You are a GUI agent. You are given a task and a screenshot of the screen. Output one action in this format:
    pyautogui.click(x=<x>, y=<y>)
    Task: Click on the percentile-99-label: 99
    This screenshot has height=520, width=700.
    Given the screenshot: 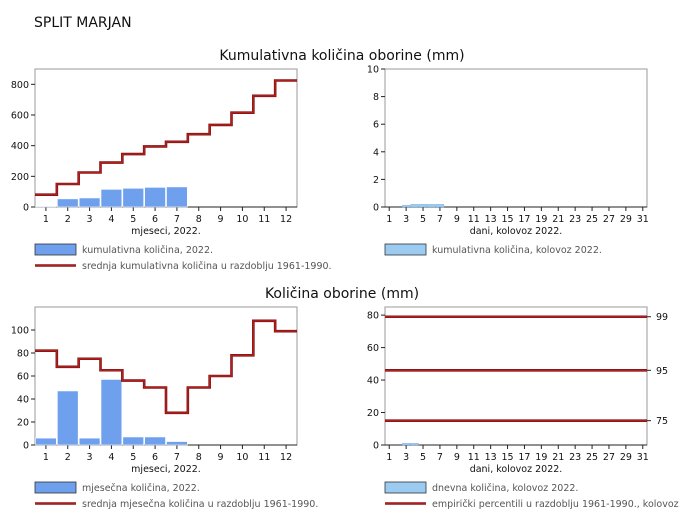 What is the action you would take?
    pyautogui.click(x=662, y=317)
    